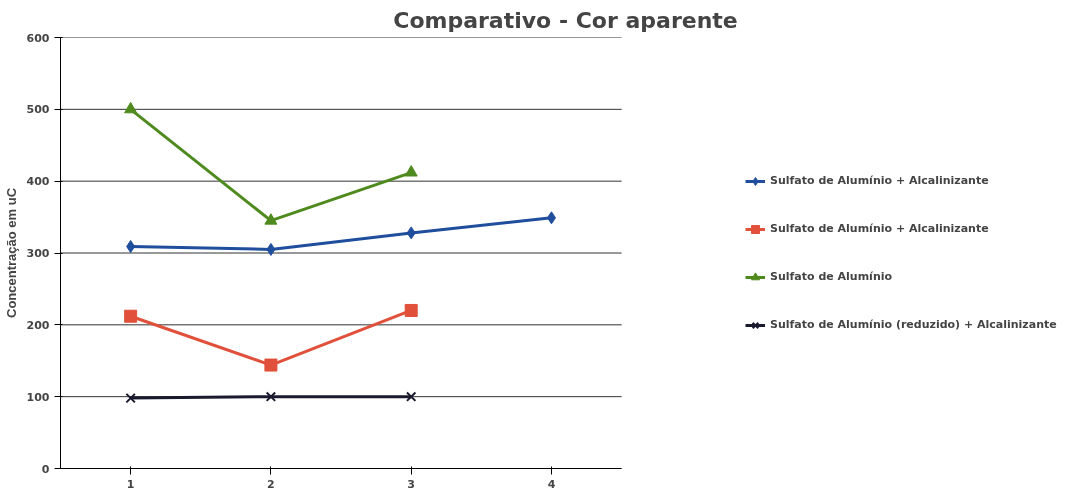 This screenshot has height=496, width=1081. What do you see at coordinates (38, 325) in the screenshot?
I see `y-tick-label: 200` at bounding box center [38, 325].